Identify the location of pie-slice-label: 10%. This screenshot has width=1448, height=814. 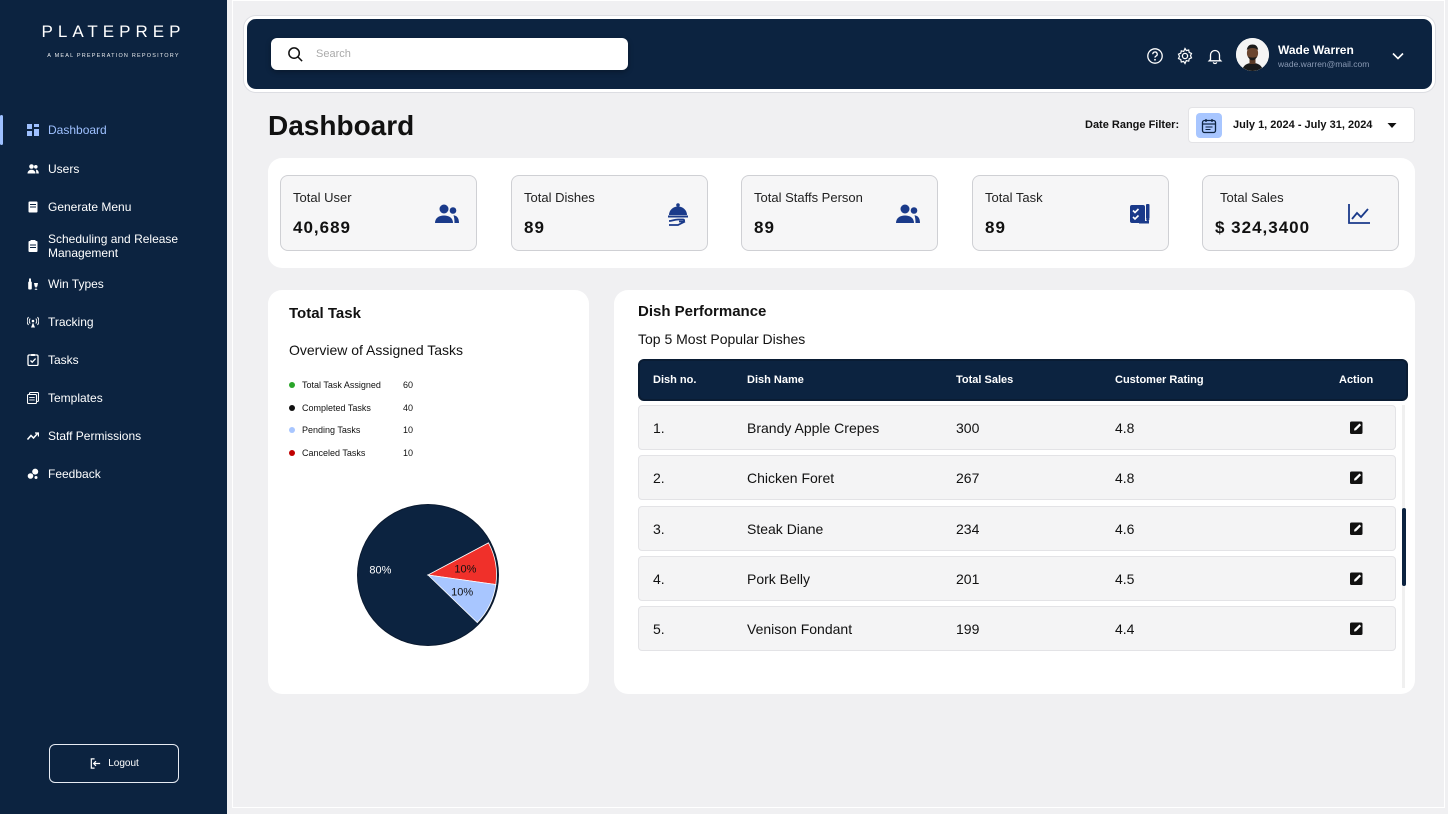
(462, 593).